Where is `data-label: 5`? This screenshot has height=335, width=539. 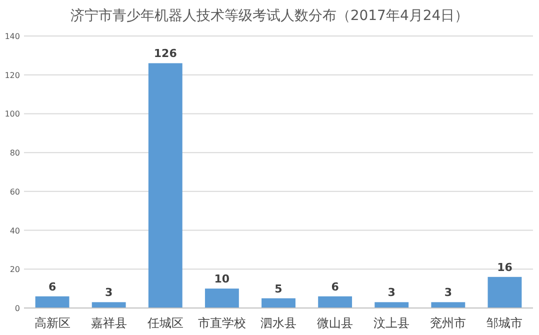 data-label: 5 is located at coordinates (278, 289).